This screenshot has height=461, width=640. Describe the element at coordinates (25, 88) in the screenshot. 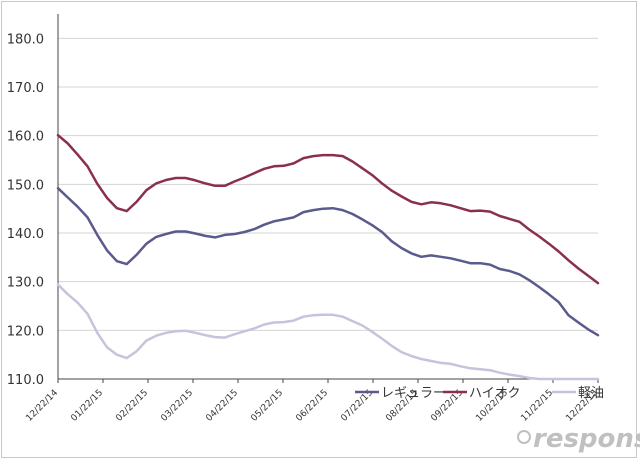

I see `y-tick-label: 170.0` at that location.